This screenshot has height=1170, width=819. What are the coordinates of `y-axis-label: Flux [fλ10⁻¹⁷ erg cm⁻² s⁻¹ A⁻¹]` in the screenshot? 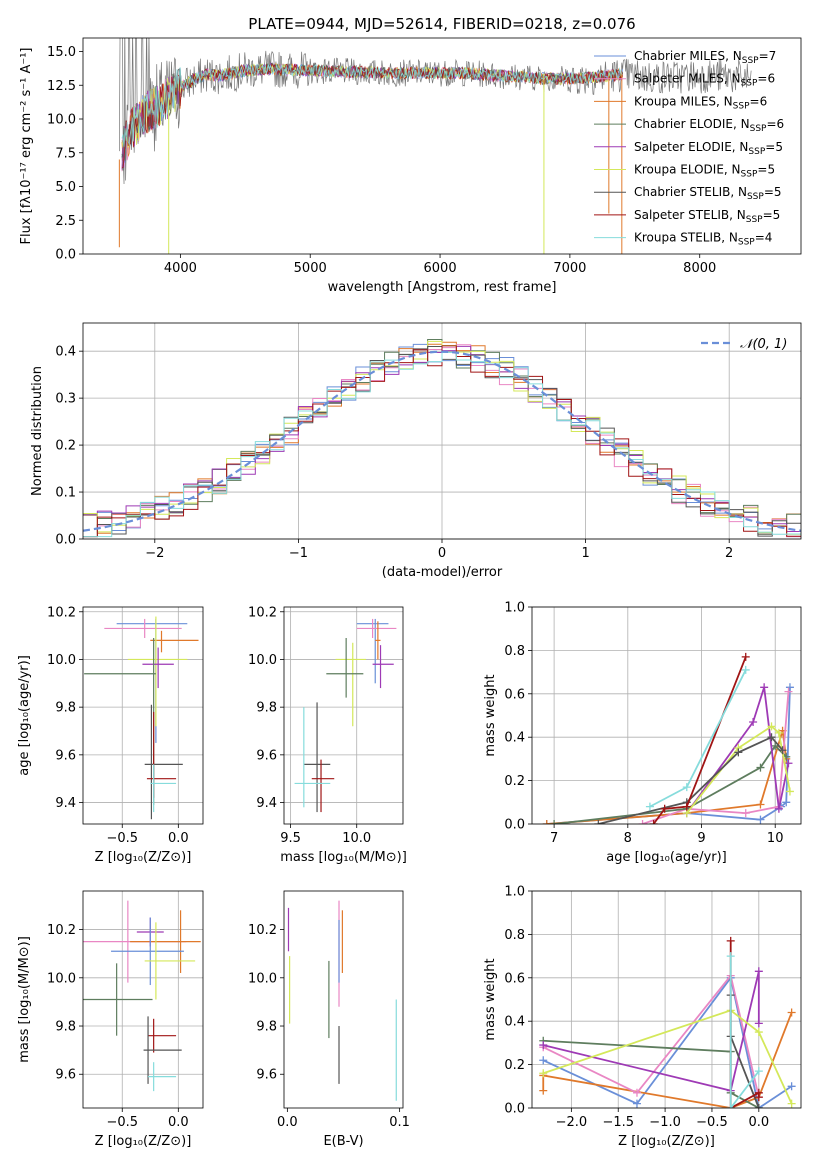 It's located at (26, 146).